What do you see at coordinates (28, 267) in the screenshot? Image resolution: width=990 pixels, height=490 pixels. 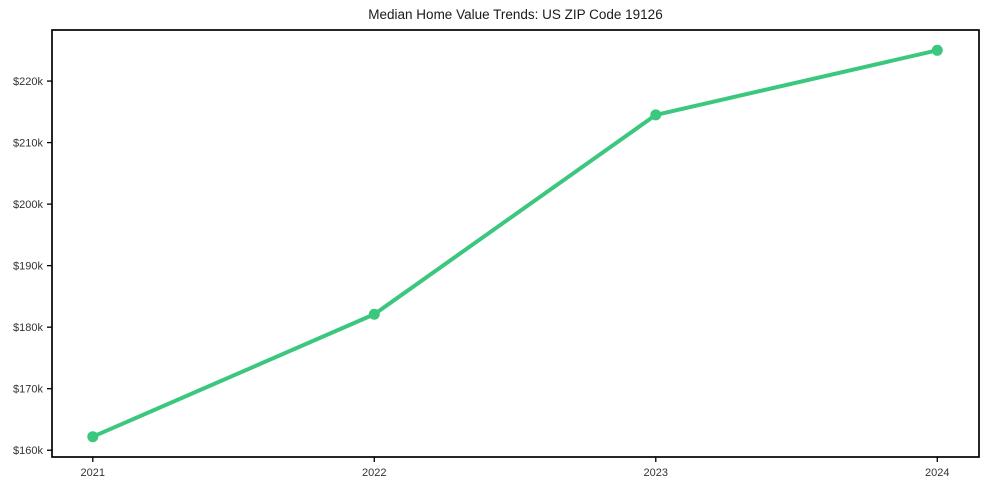 I see `y-tick-label: $190k` at bounding box center [28, 267].